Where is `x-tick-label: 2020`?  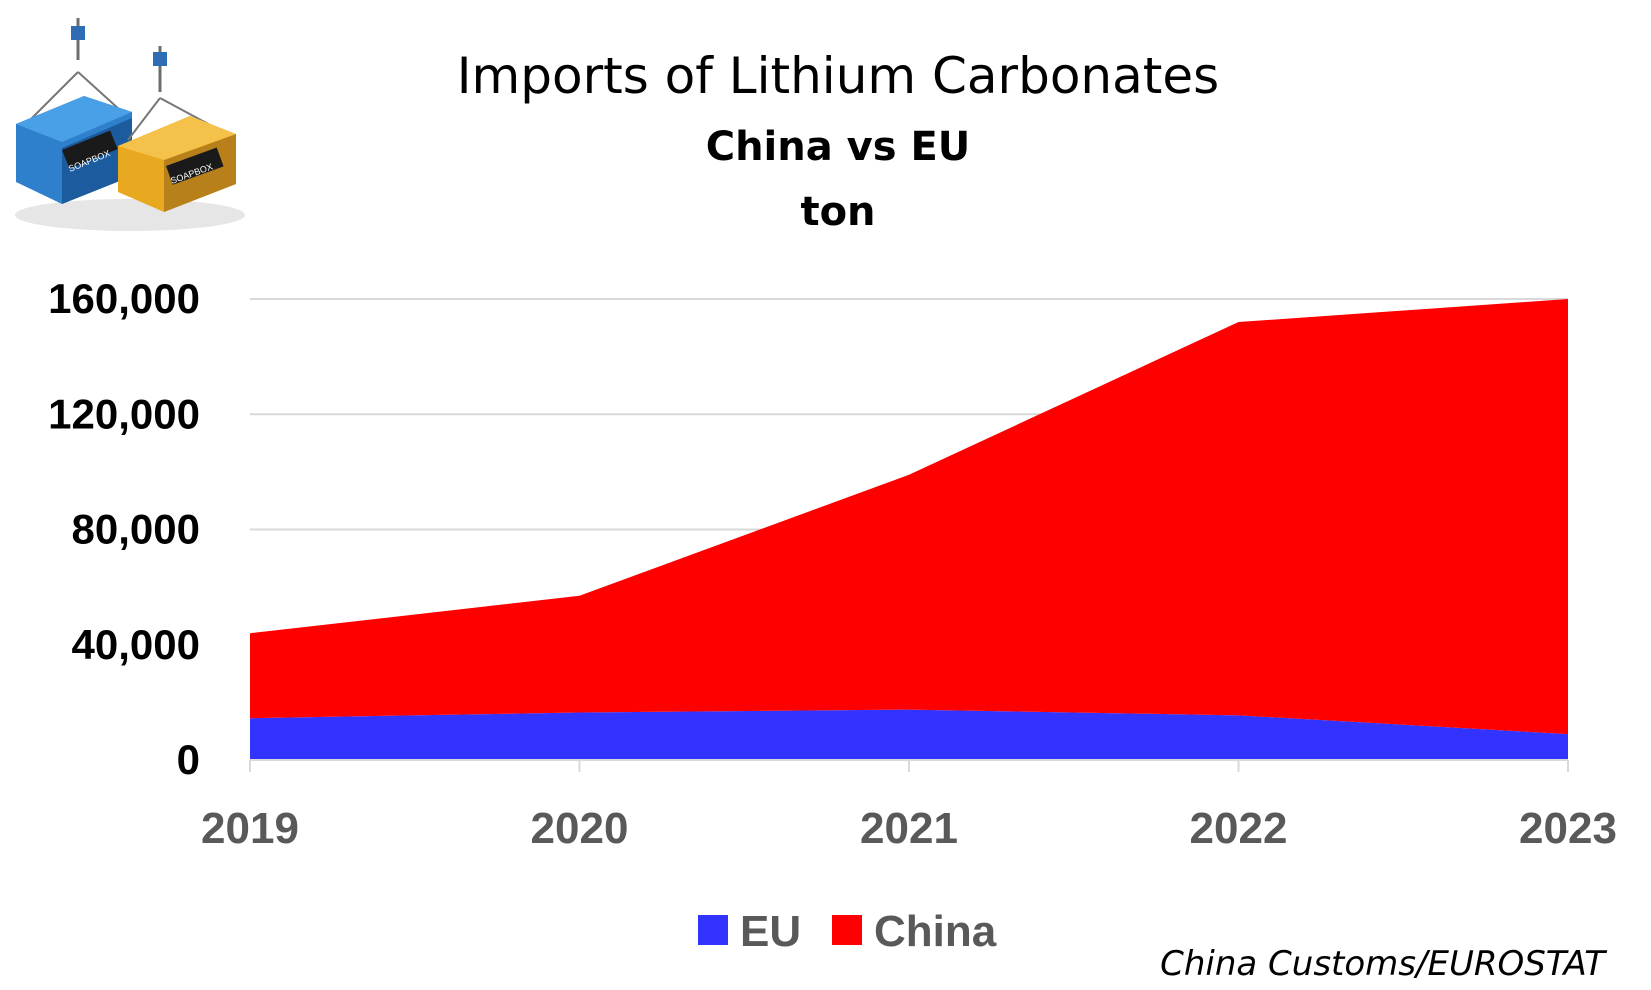
x-tick-label: 2020 is located at coordinates (580, 828).